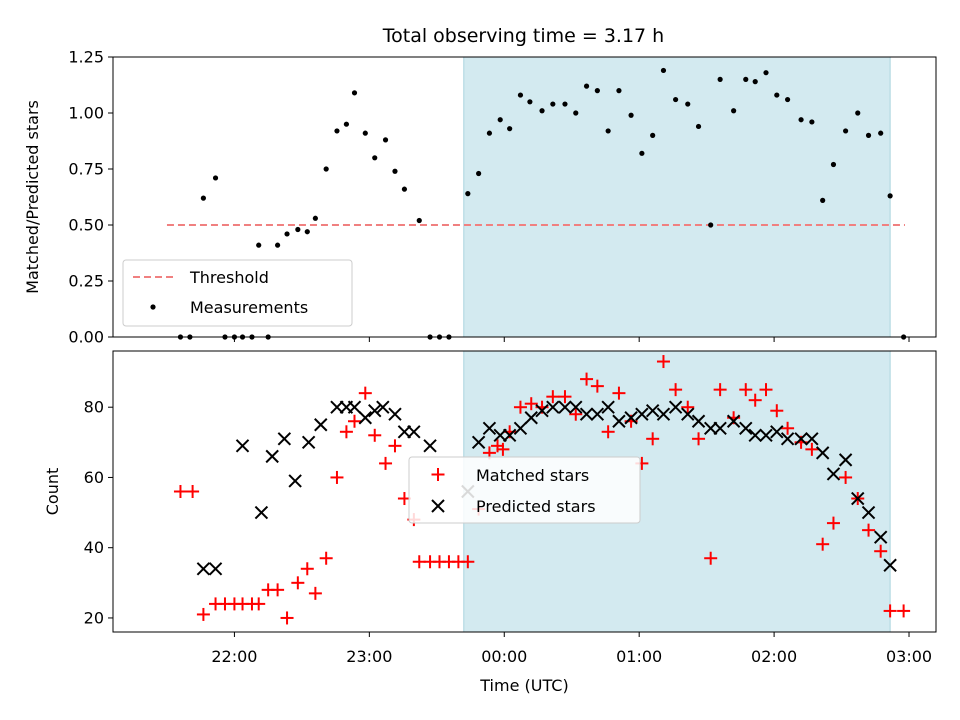 The image size is (960, 720). What do you see at coordinates (536, 506) in the screenshot?
I see `legend-predicted-label: Predicted stars` at bounding box center [536, 506].